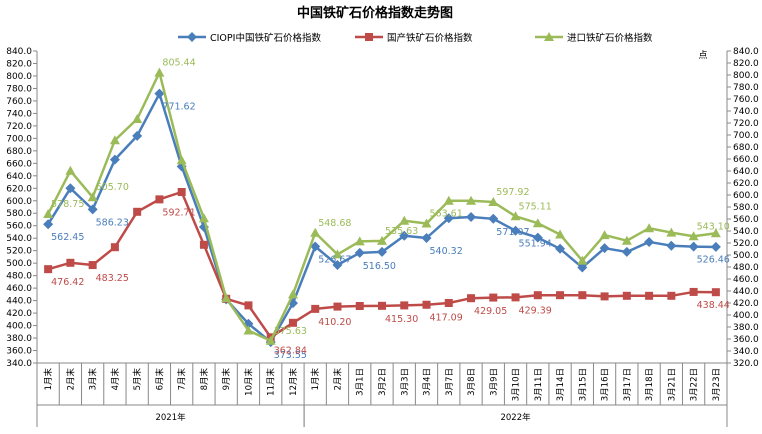  Describe the element at coordinates (19, 239) in the screenshot. I see `y-tick-label-left: 540.0` at that location.